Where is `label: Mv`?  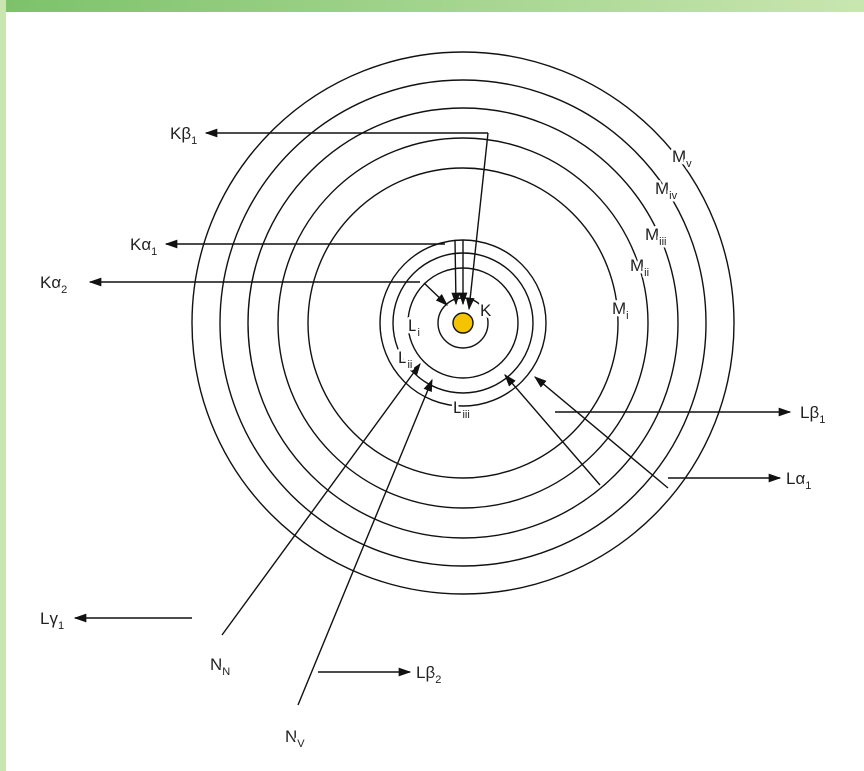
label: Mv is located at coordinates (682, 158).